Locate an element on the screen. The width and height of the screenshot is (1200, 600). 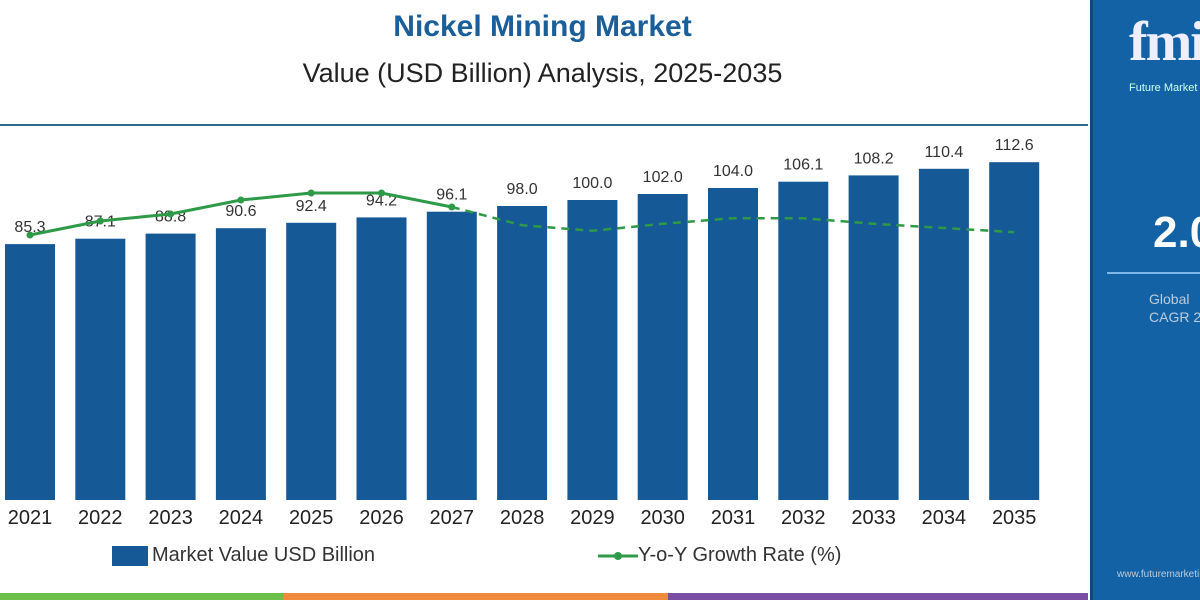
legend-label-line: Y-o-Y Growth Rate (%) is located at coordinates (740, 555).